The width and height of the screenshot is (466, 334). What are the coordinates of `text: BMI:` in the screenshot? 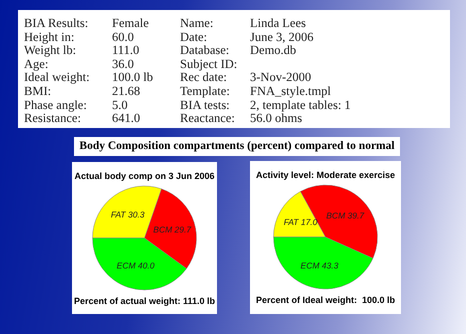 It's located at (38, 91).